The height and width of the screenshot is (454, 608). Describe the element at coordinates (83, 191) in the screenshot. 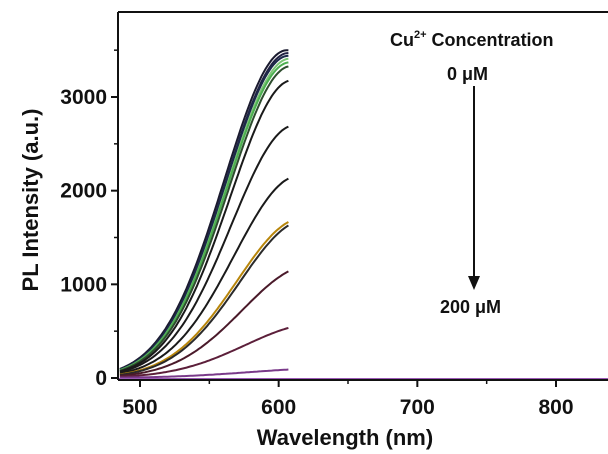

I see `y-tick-label-2000: 2000` at that location.